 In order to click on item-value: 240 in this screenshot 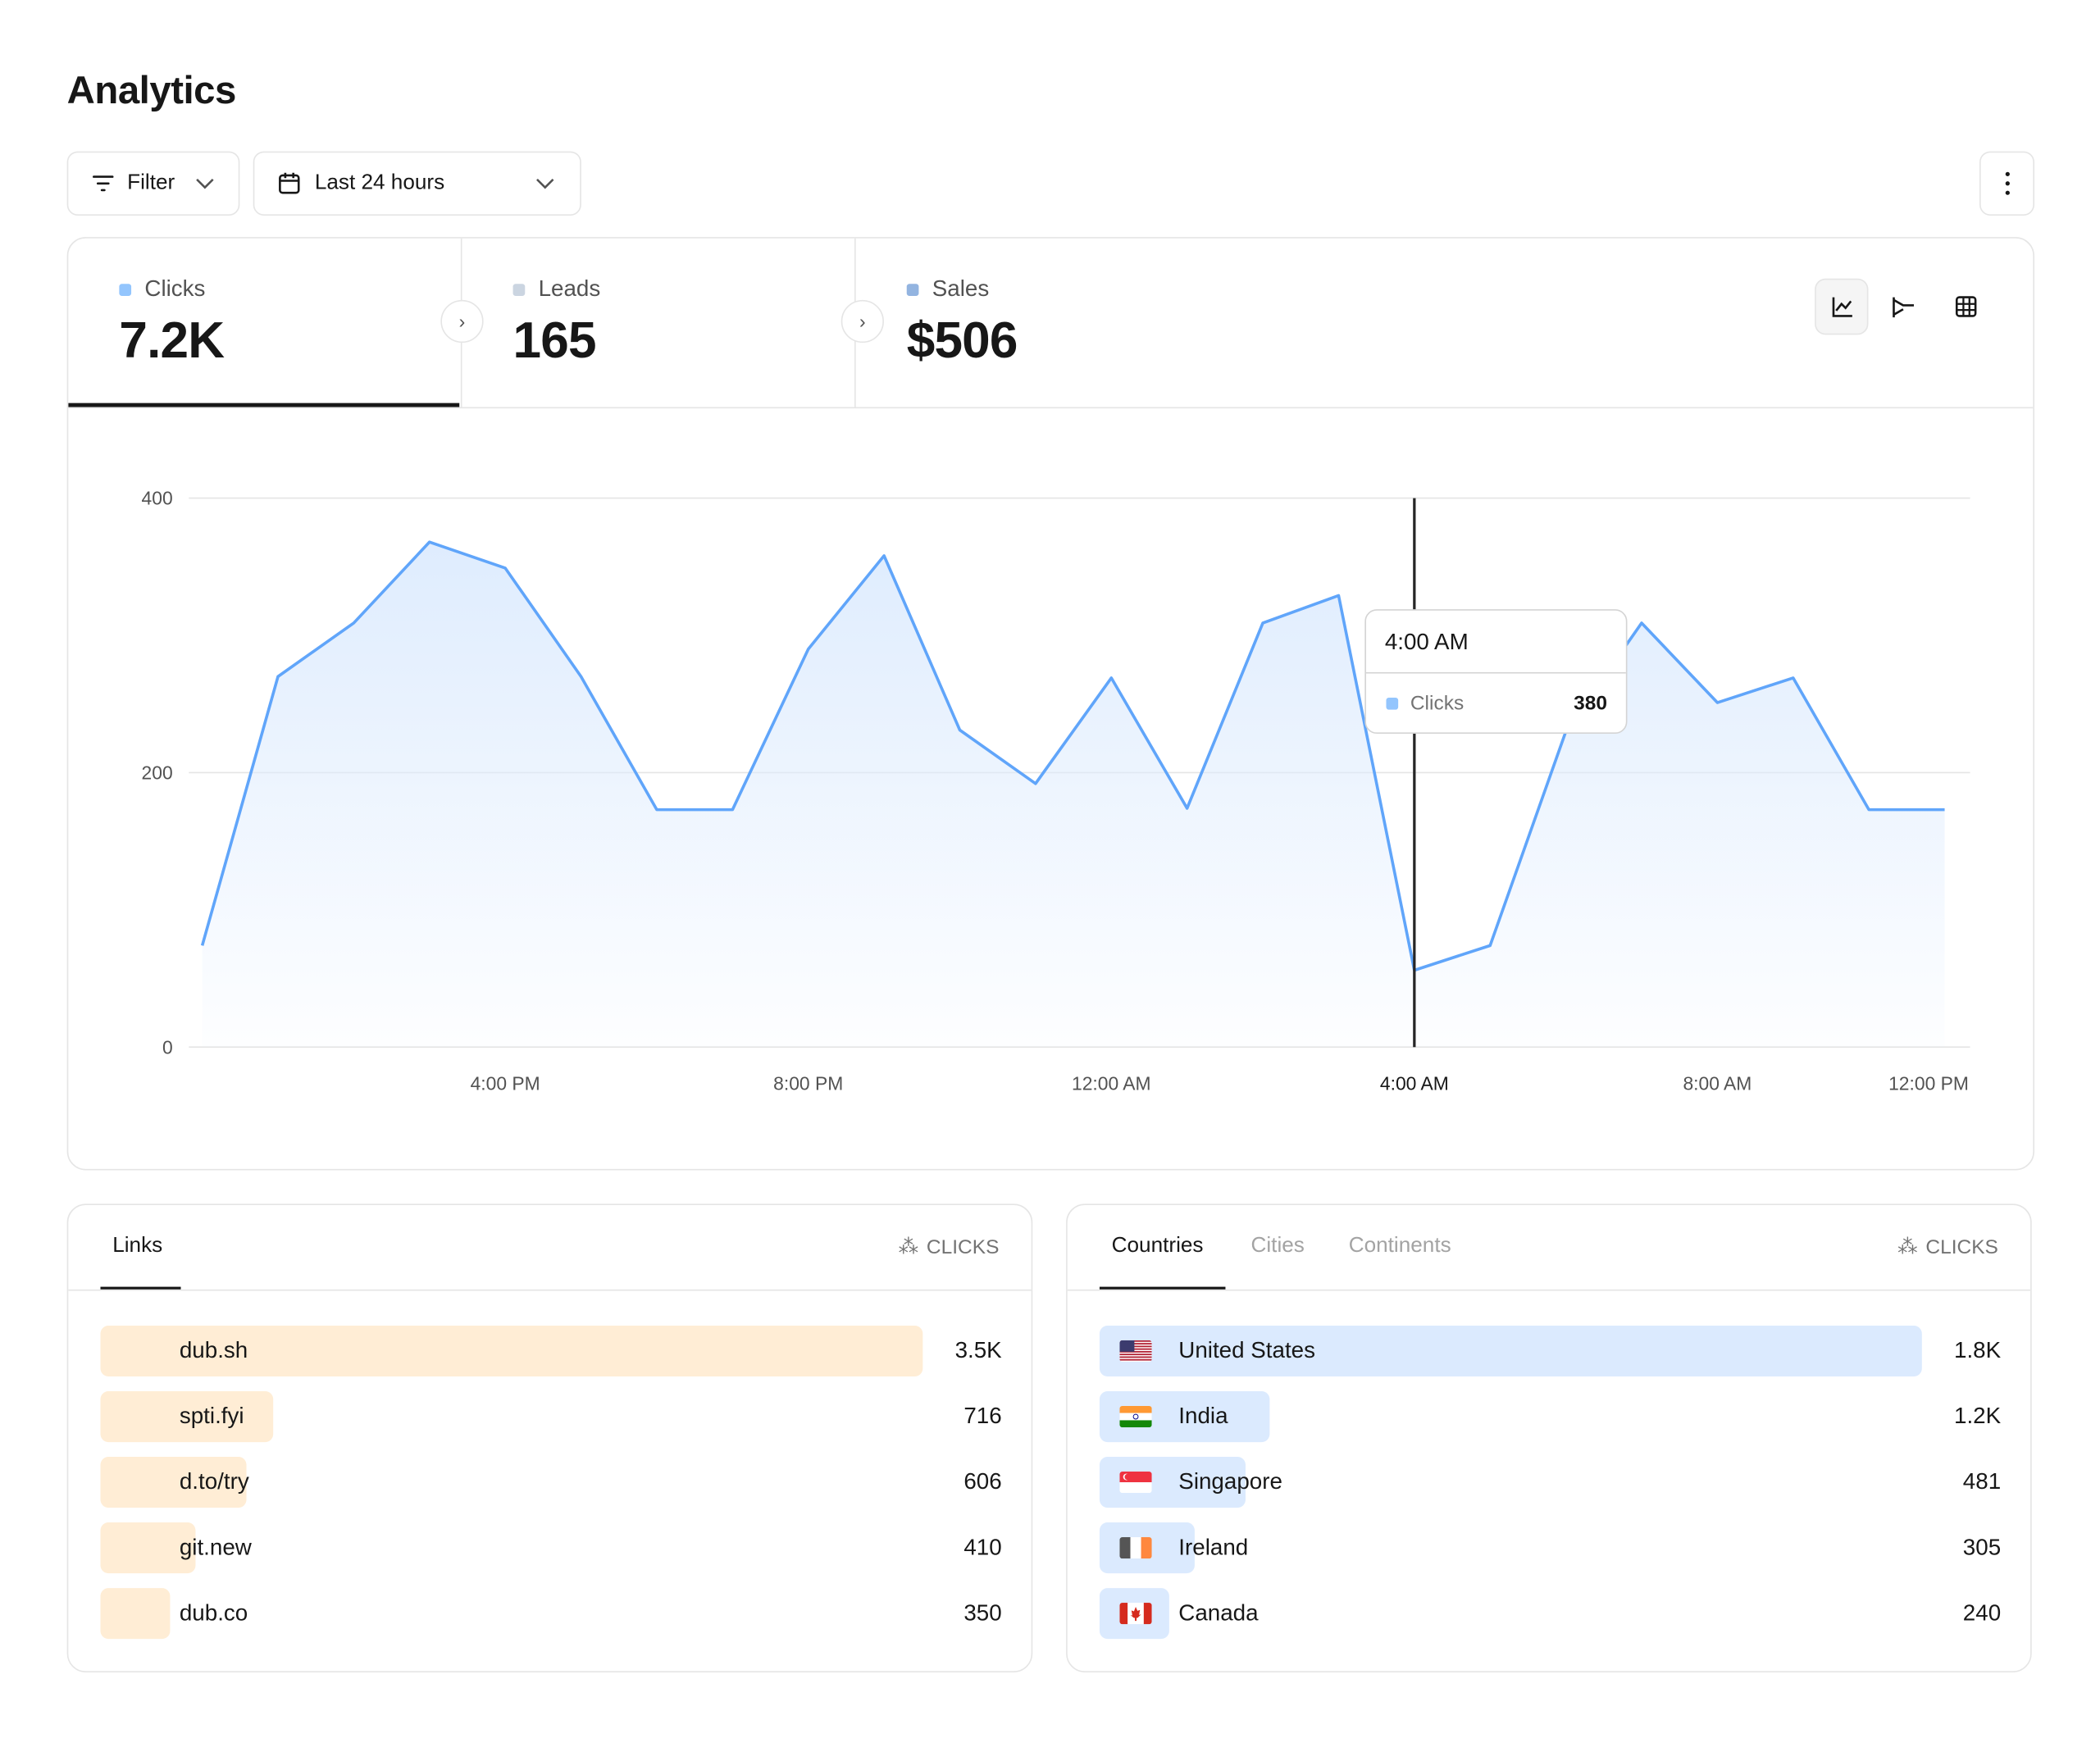, I will do `click(1982, 1612)`.